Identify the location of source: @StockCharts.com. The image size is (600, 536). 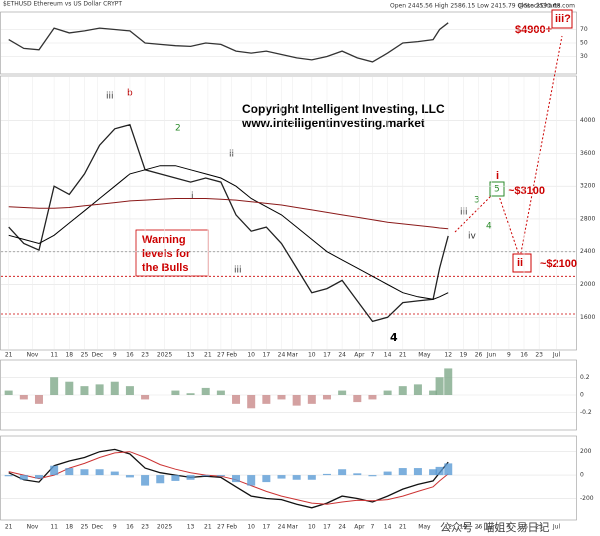
(546, 6).